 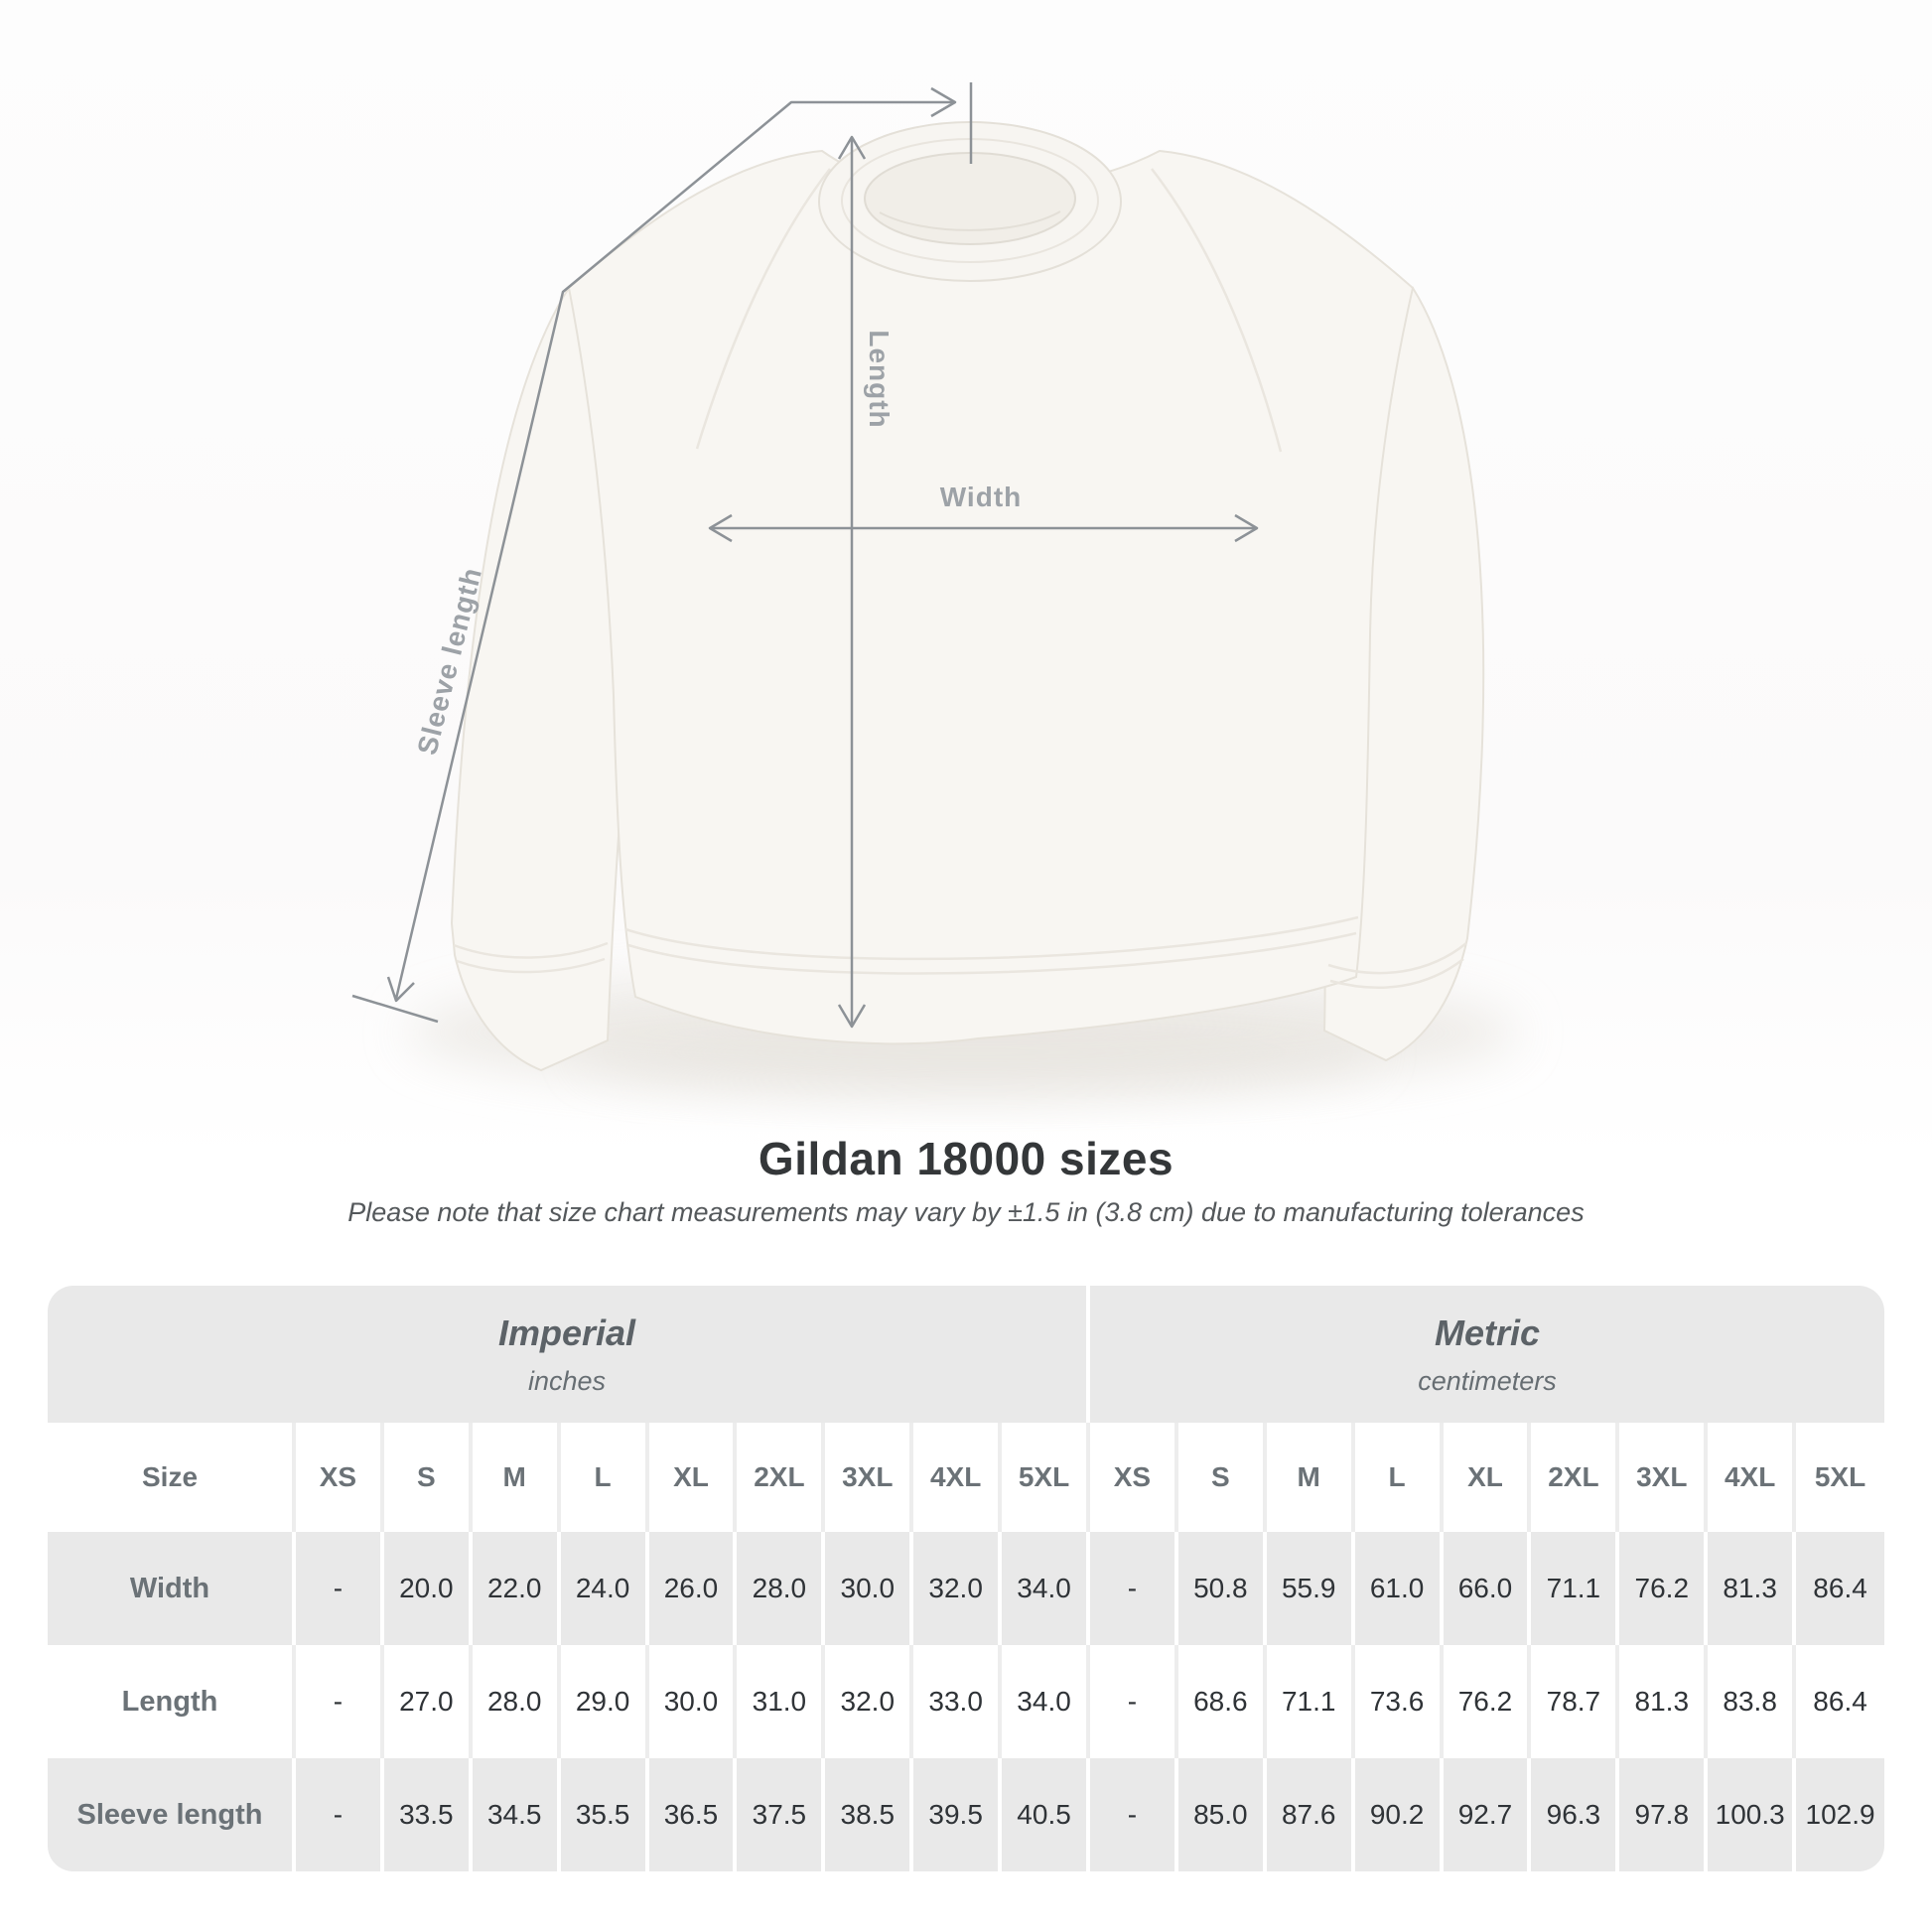 What do you see at coordinates (516, 1815) in the screenshot?
I see `value-cell: 34.5` at bounding box center [516, 1815].